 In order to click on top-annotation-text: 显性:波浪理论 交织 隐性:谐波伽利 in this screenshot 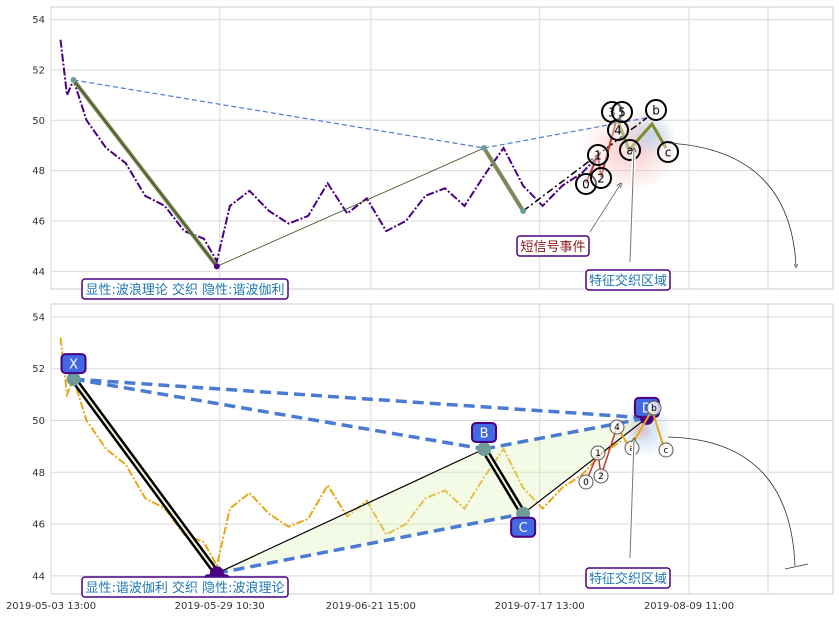, I will do `click(184, 290)`.